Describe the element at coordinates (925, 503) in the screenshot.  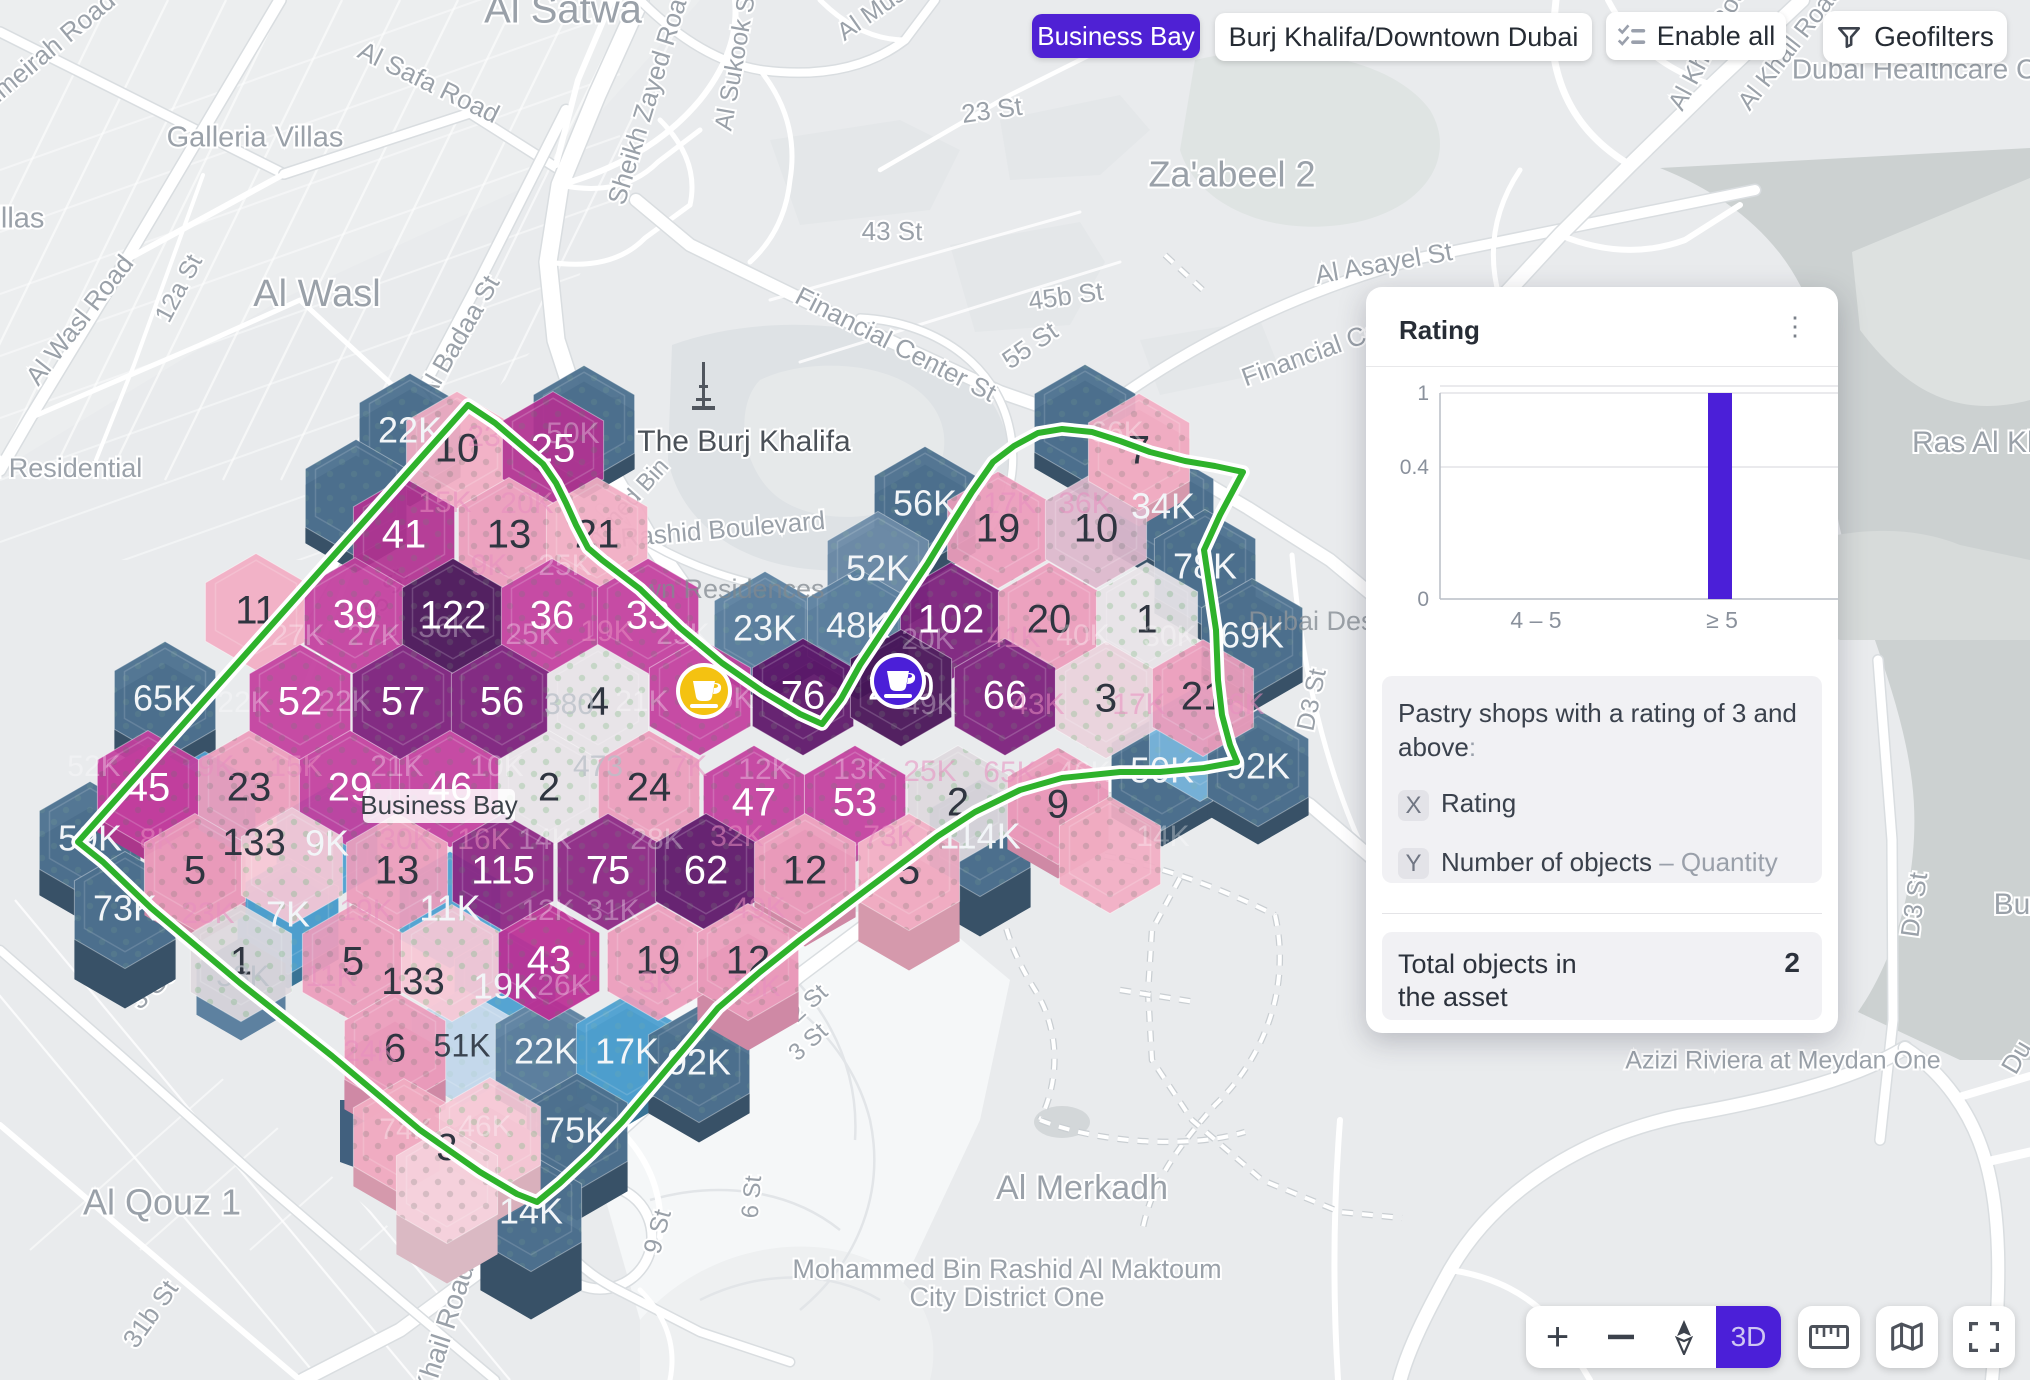
I see `svg-text: 56K` at that location.